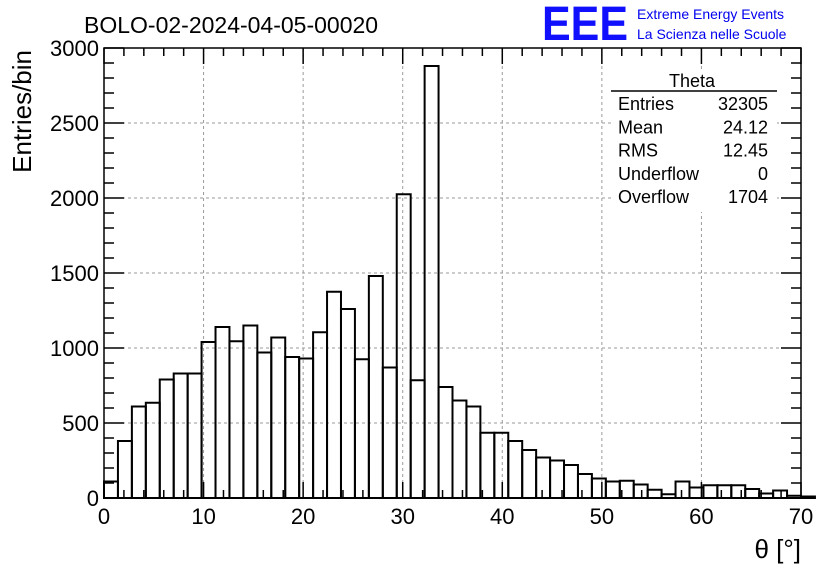 This screenshot has height=572, width=836. What do you see at coordinates (455, 516) in the screenshot?
I see `x-tick-labels: 0 10 20 30 40 50 60 70` at bounding box center [455, 516].